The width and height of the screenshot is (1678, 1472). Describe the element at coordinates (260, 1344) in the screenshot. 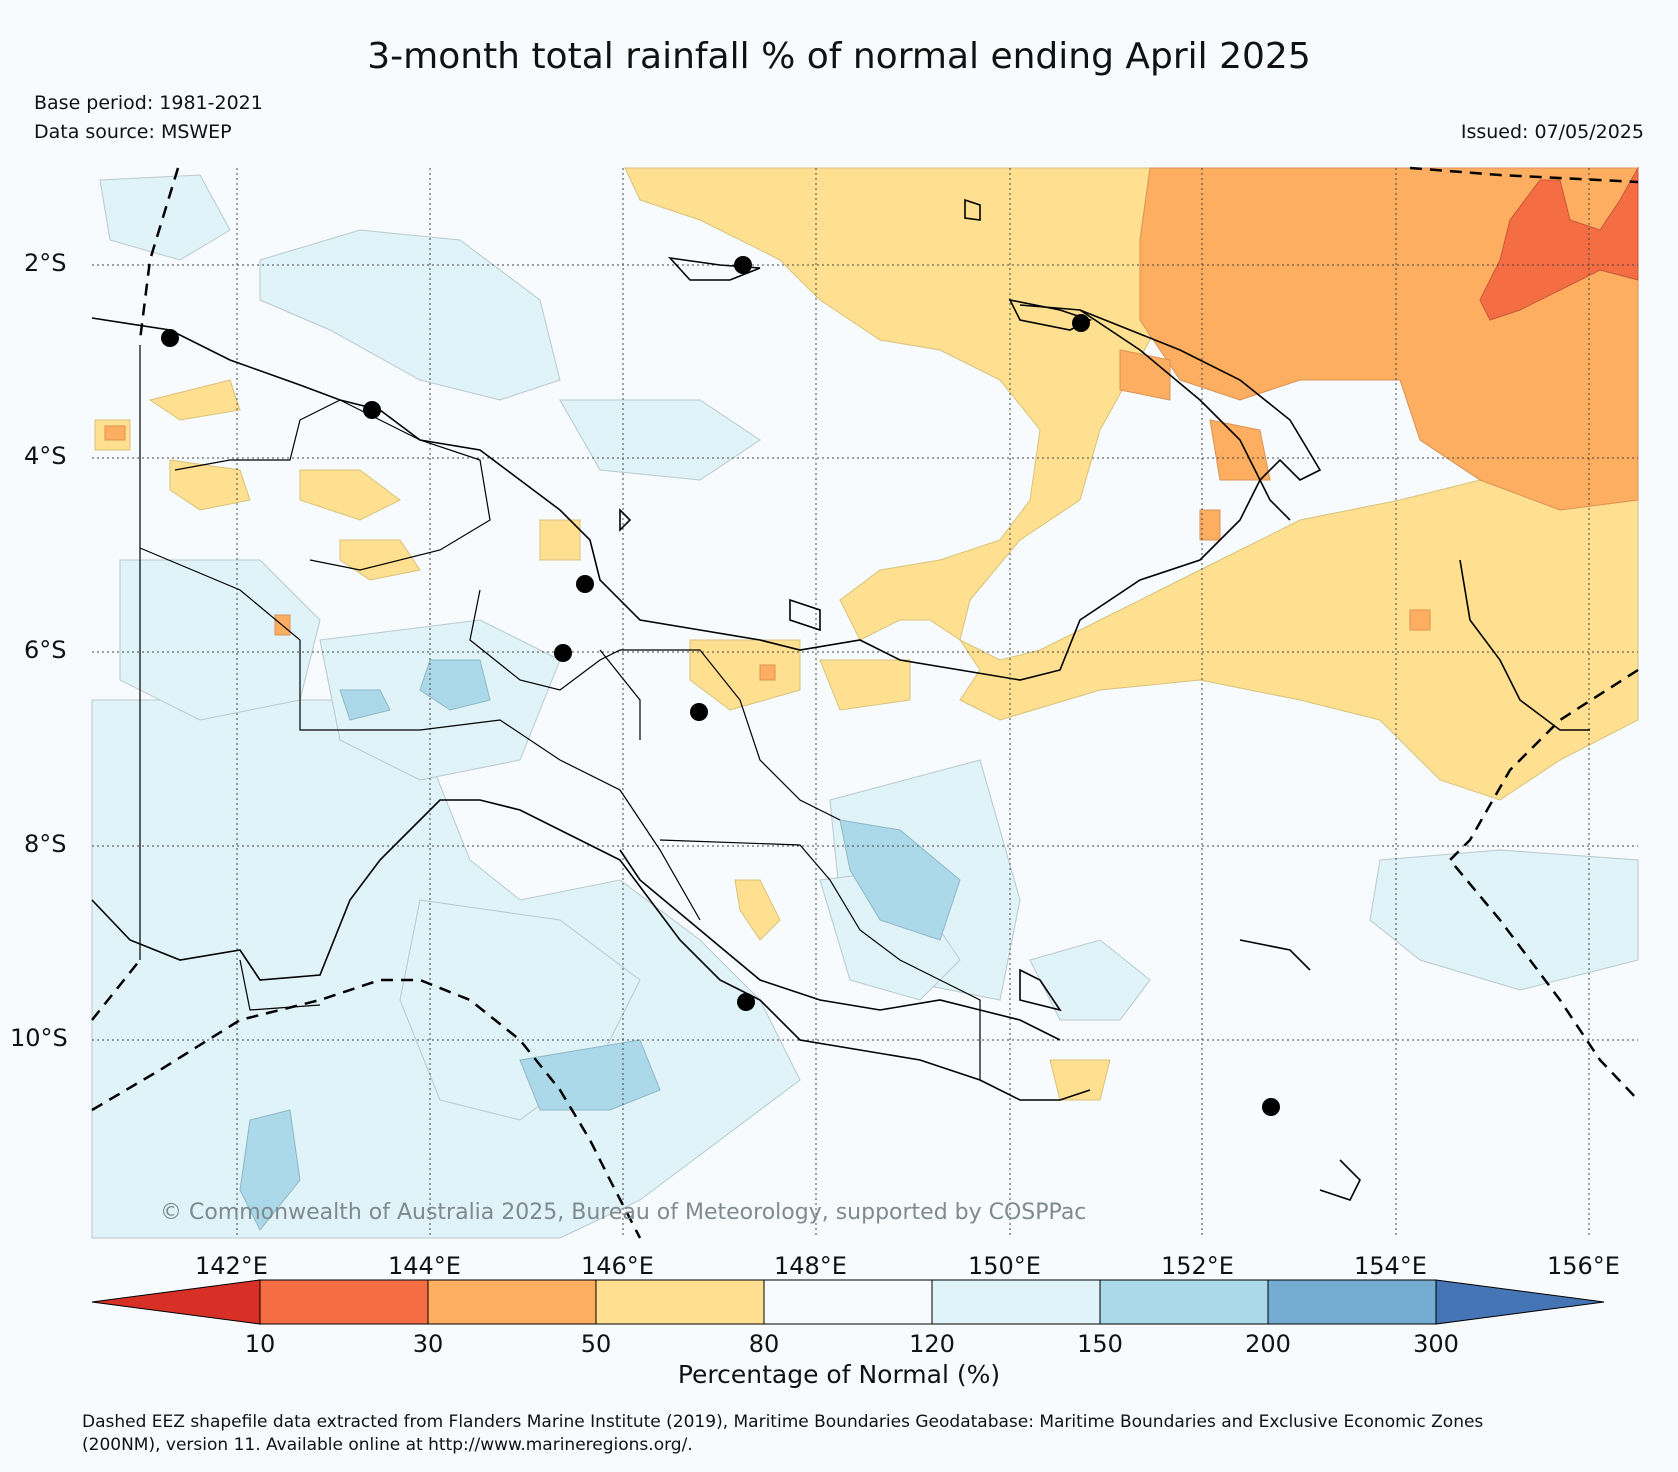

I see `colorbar-tick-label: 10` at that location.